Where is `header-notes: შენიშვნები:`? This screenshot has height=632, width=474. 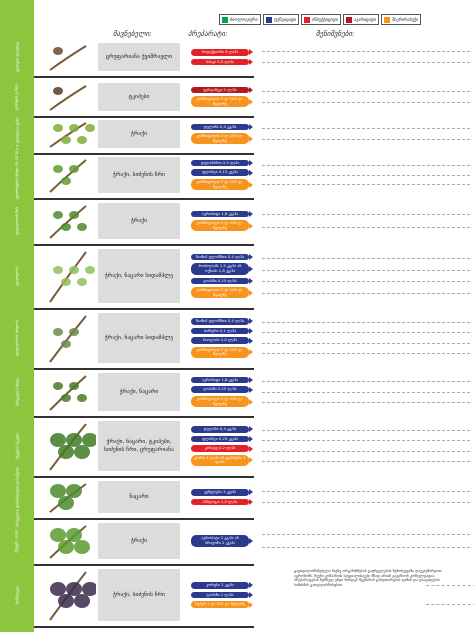
header-notes: შენიშვნები: is located at coordinates (335, 34).